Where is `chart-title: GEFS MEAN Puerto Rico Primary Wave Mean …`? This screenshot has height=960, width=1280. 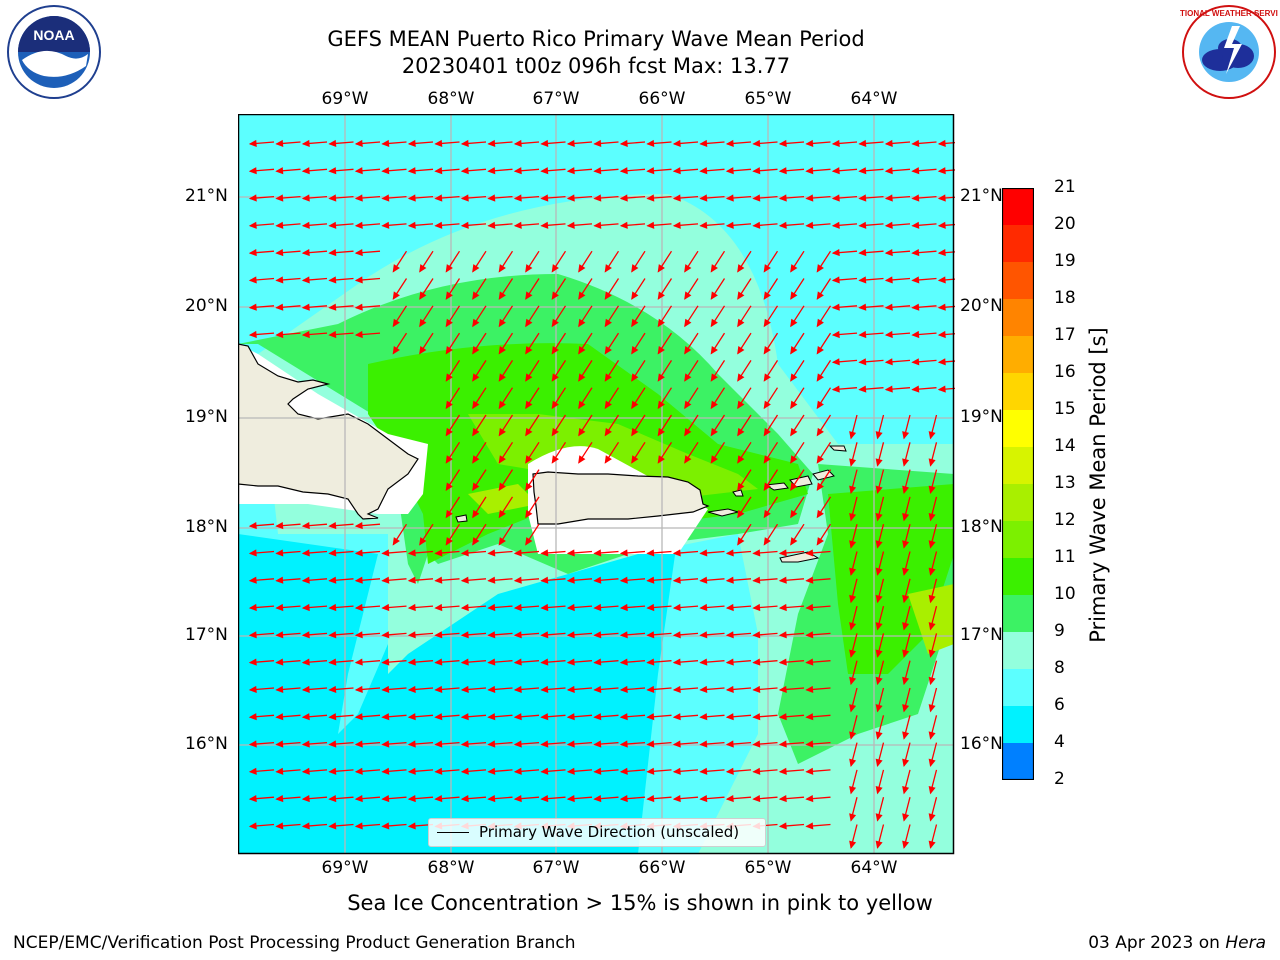 chart-title: GEFS MEAN Puerto Rico Primary Wave Mean … is located at coordinates (596, 39).